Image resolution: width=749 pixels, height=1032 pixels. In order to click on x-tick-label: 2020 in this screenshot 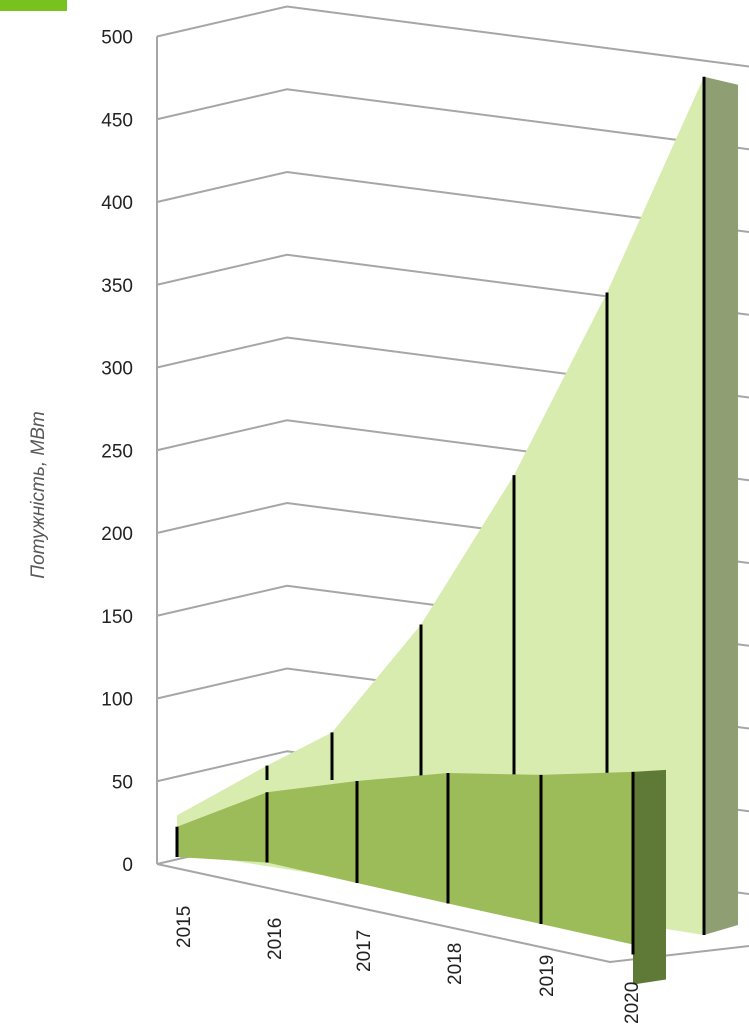, I will do `click(632, 1003)`.